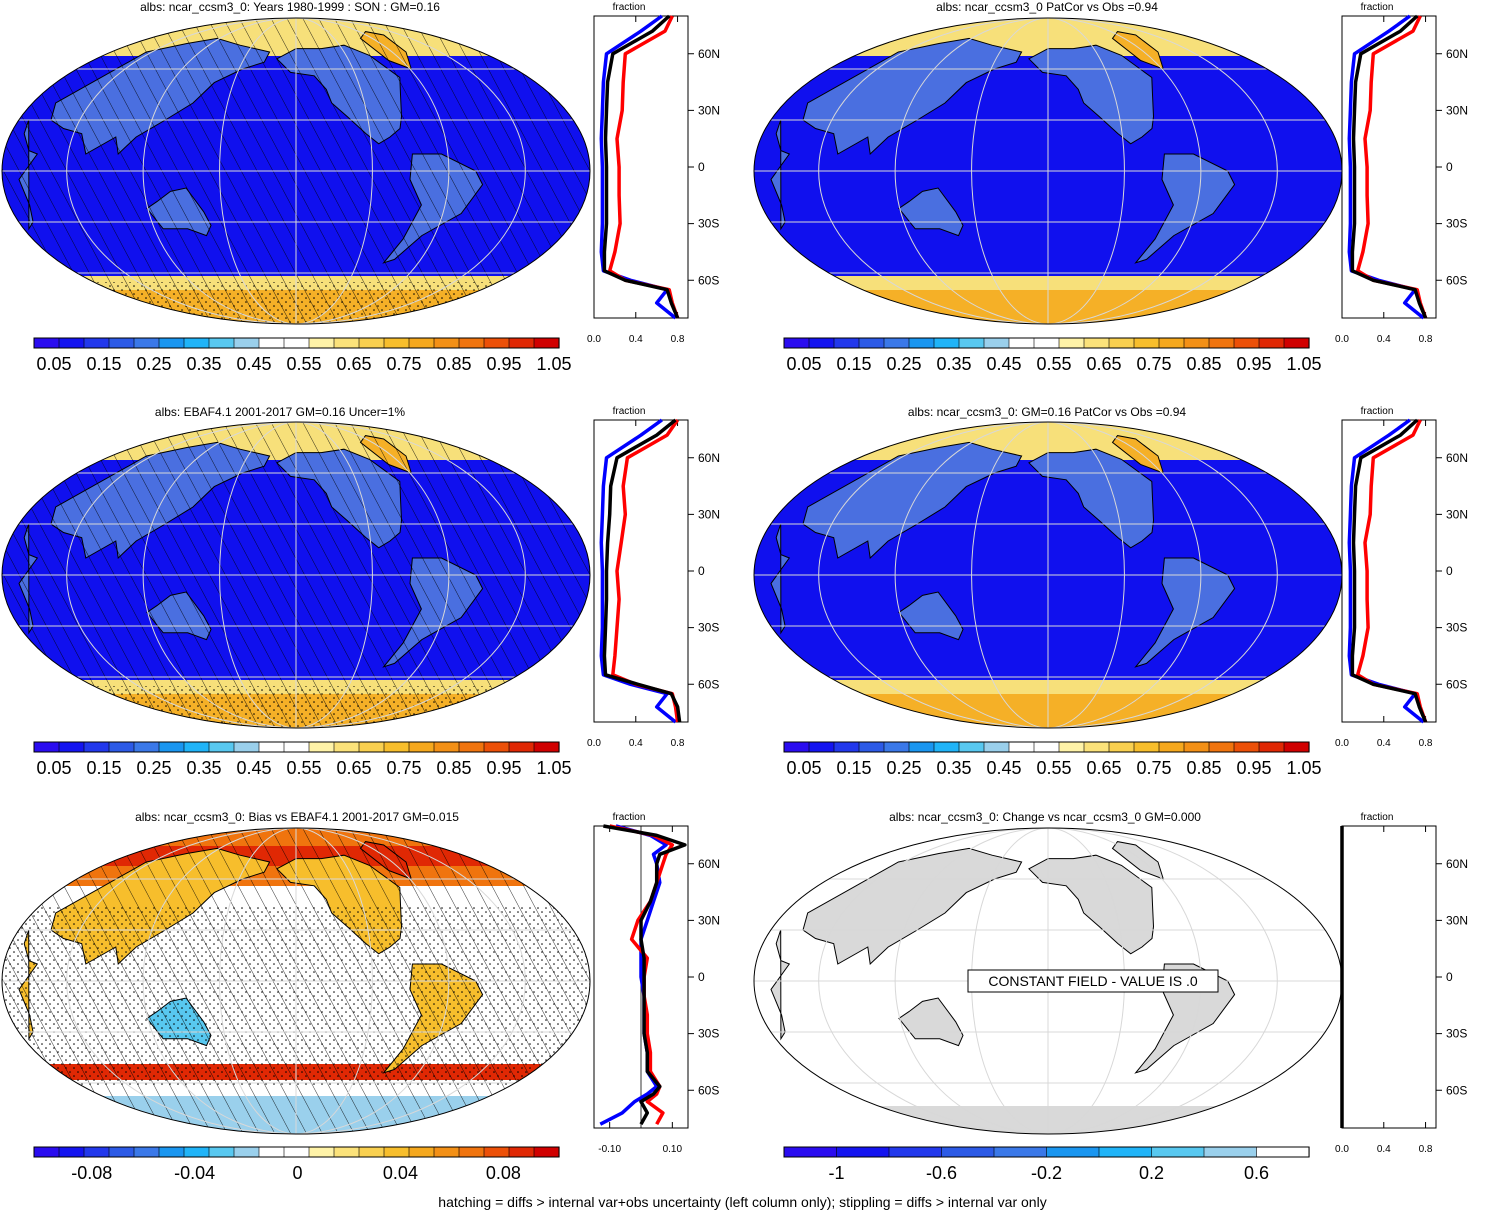 The height and width of the screenshot is (1212, 1485). I want to click on panel-title: albs: ncar_ccsm3_0 PatCor vs Obs =0.94, so click(1047, 7).